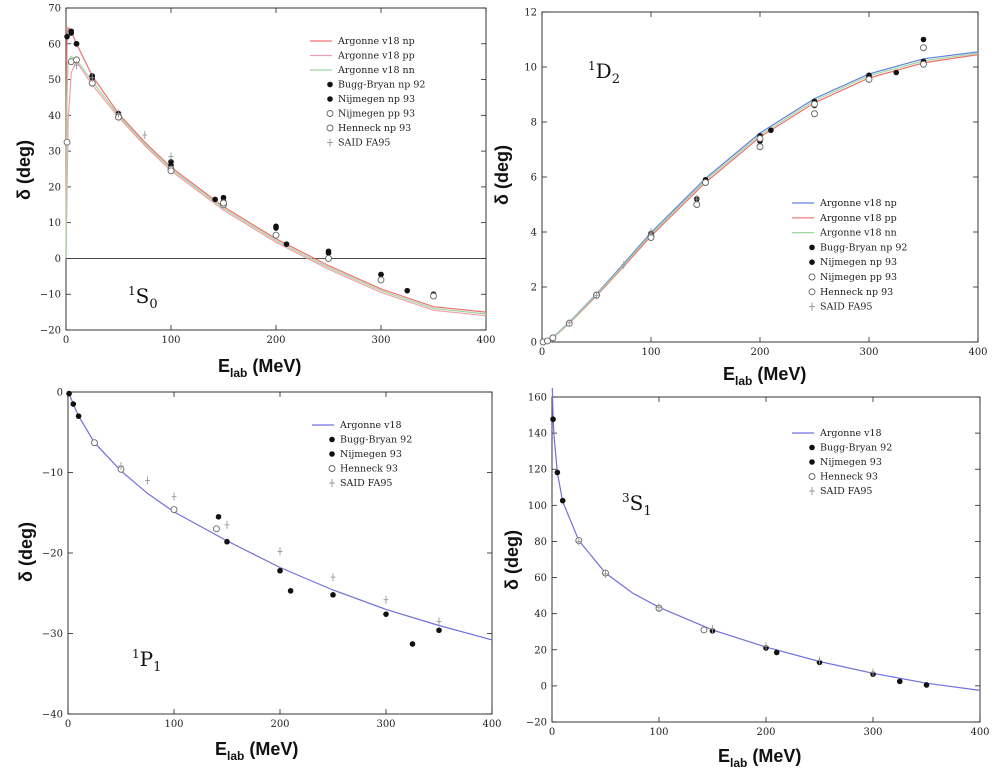 This screenshot has height=772, width=993. Describe the element at coordinates (26, 552) in the screenshot. I see `y-axis-label: δ (deg)` at that location.